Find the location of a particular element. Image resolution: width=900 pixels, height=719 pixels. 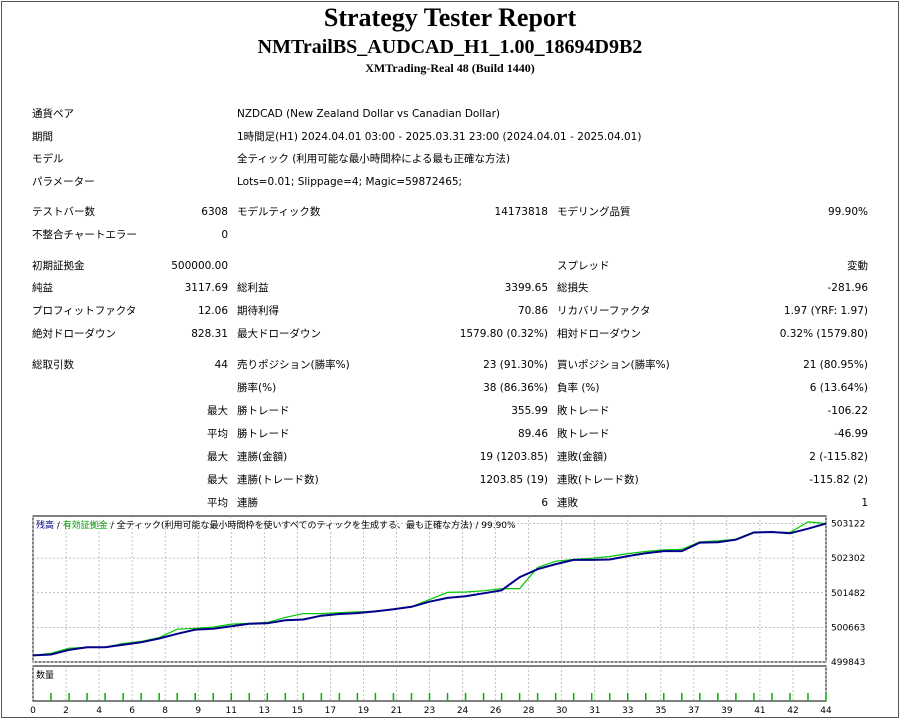

net-profit-label: 純益 is located at coordinates (42, 288).